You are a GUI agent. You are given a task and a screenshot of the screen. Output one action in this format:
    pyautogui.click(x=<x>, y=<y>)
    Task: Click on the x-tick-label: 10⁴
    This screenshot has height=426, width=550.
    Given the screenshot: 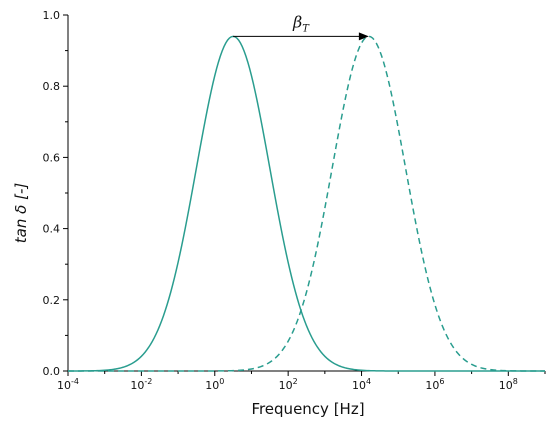 What is the action you would take?
    pyautogui.click(x=361, y=384)
    